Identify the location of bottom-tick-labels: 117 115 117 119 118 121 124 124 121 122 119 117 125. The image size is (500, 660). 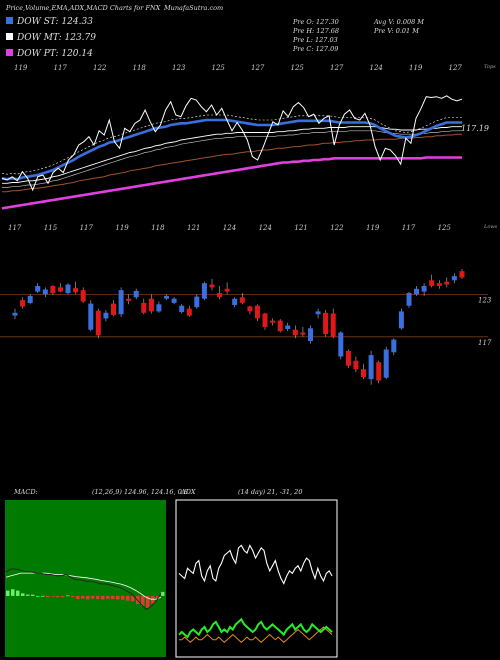
(230, 228).